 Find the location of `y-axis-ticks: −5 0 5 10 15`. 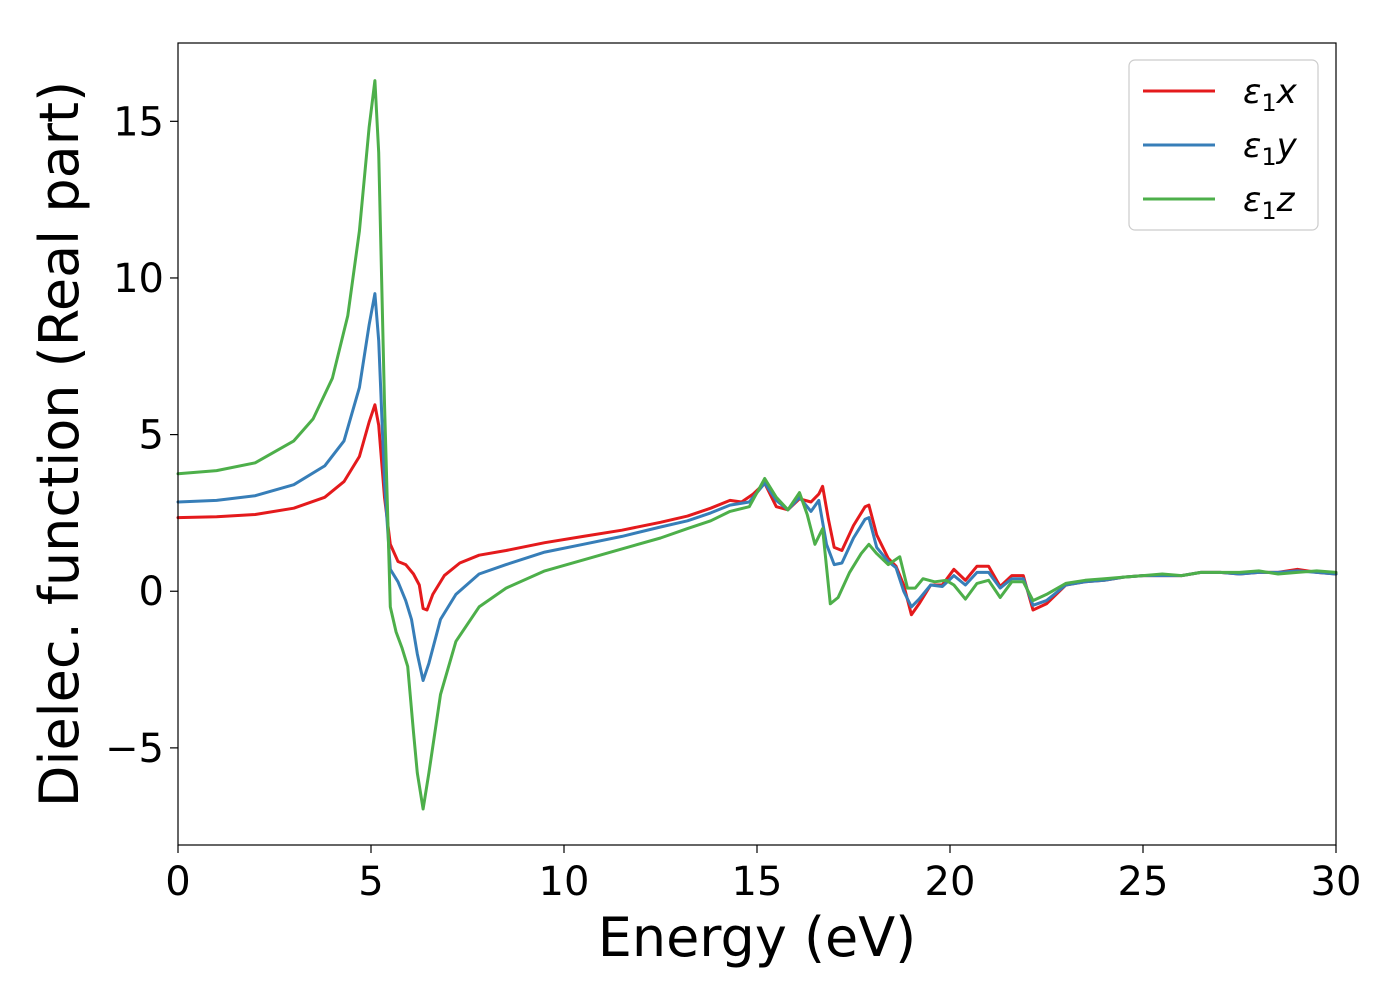

y-axis-ticks: −5 0 5 10 15 is located at coordinates (141, 435).